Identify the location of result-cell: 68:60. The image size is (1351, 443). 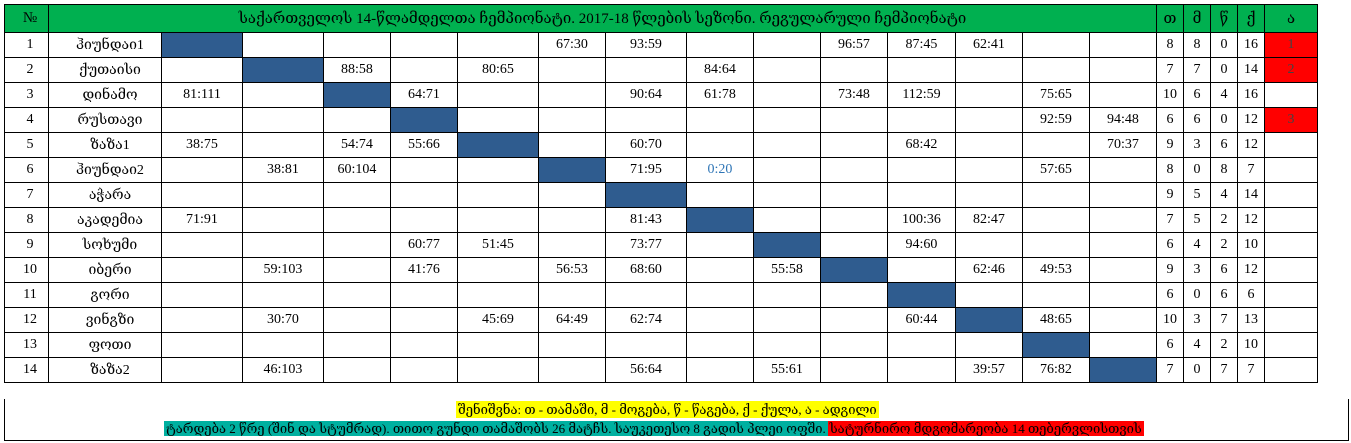
(646, 270).